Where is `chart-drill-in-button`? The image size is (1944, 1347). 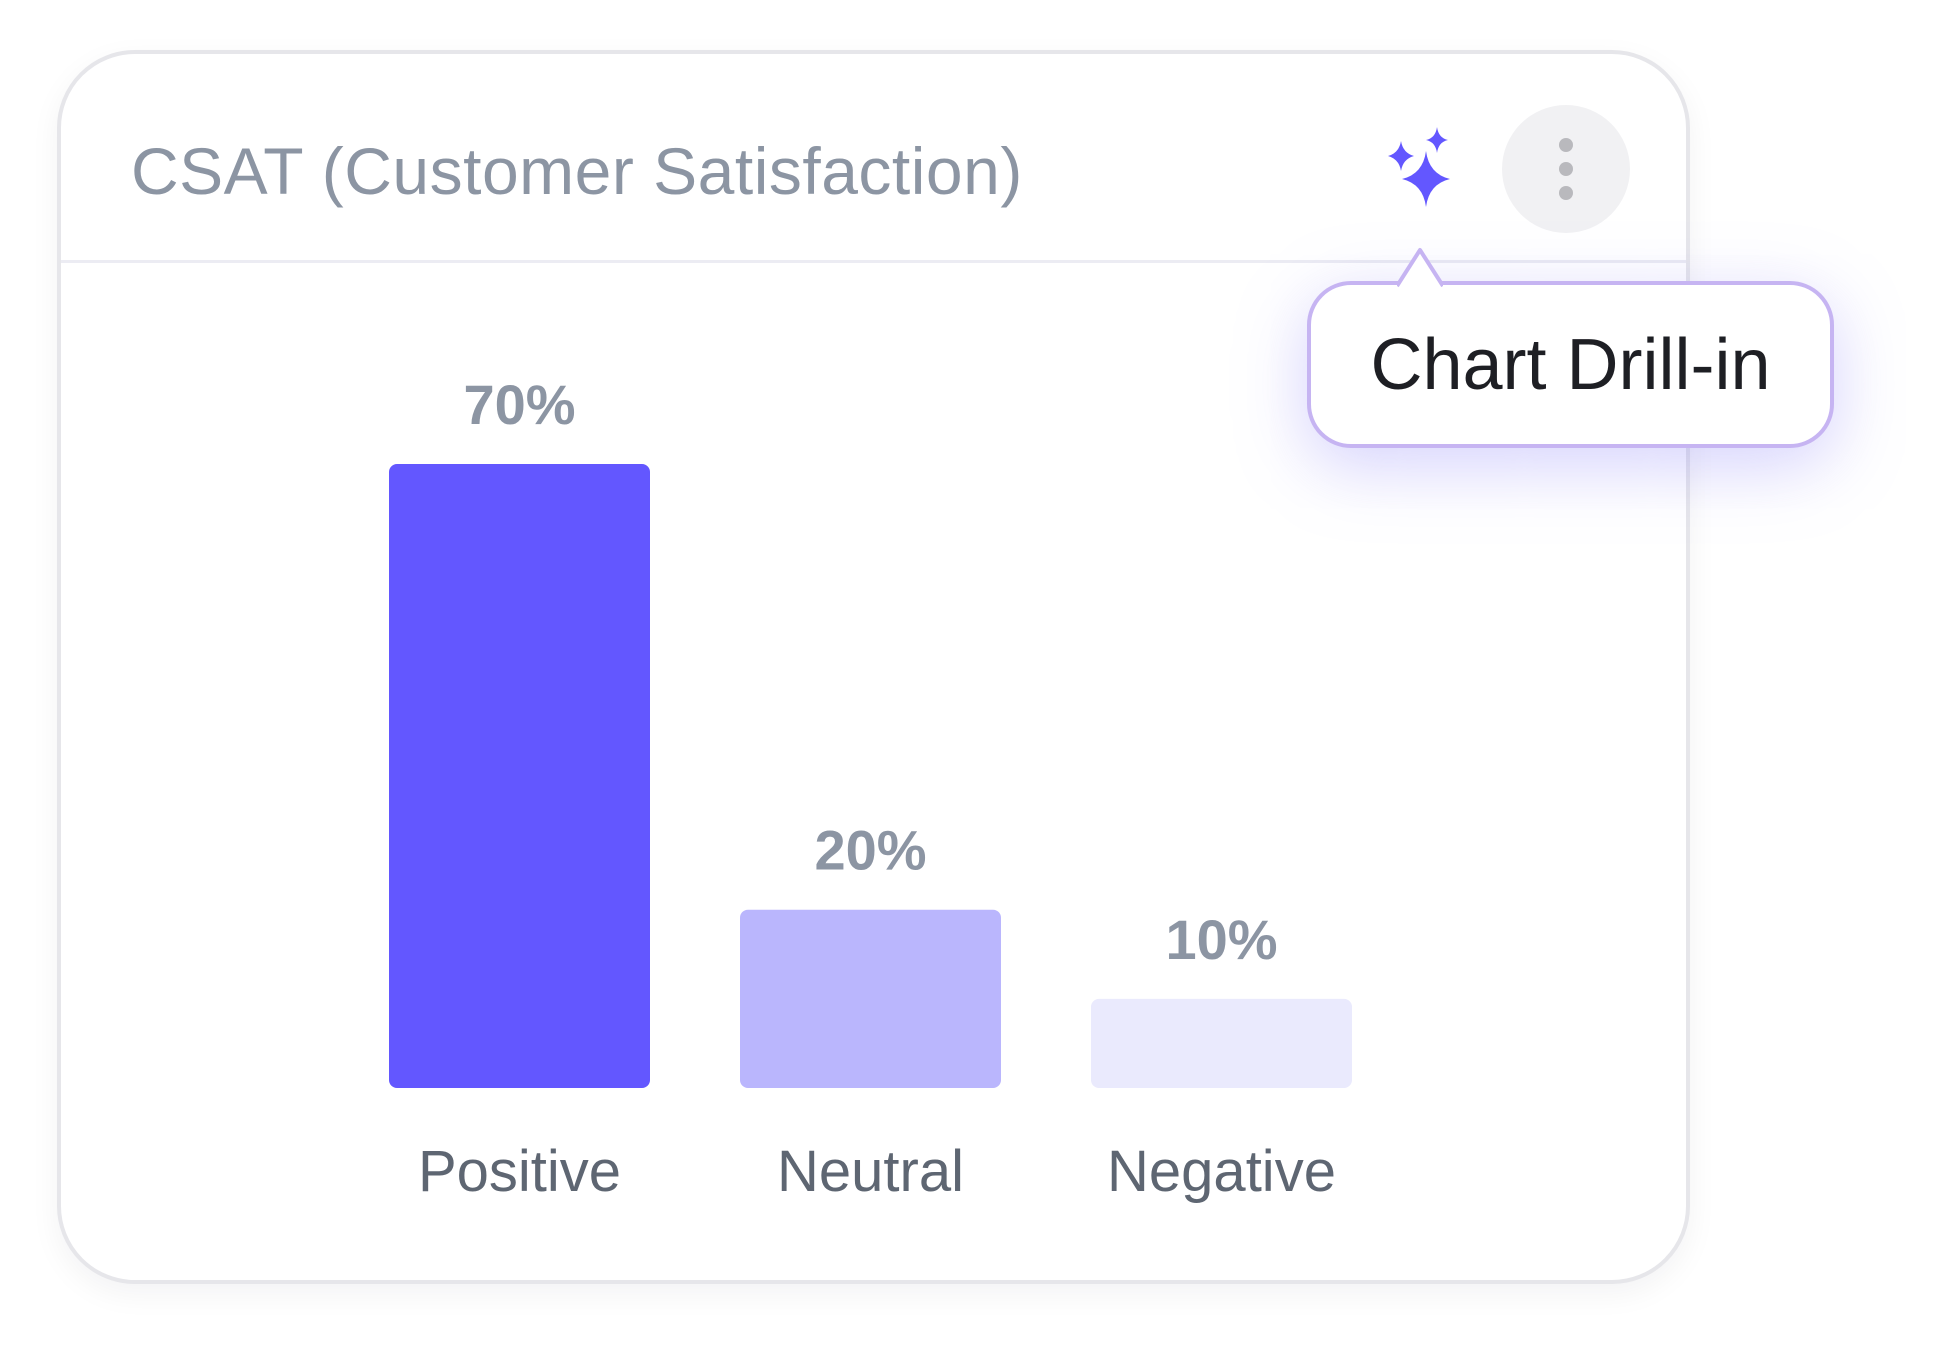
chart-drill-in-button is located at coordinates (1436, 179).